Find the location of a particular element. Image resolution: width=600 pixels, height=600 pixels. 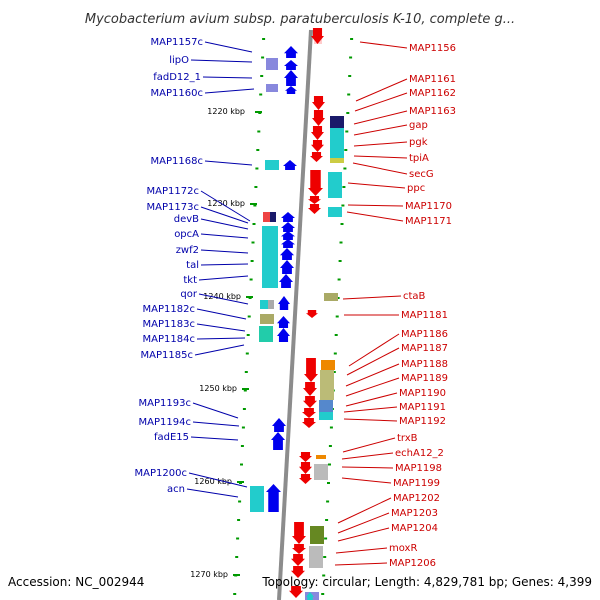

forward-gene-label: pgk is located at coordinates (418, 142).